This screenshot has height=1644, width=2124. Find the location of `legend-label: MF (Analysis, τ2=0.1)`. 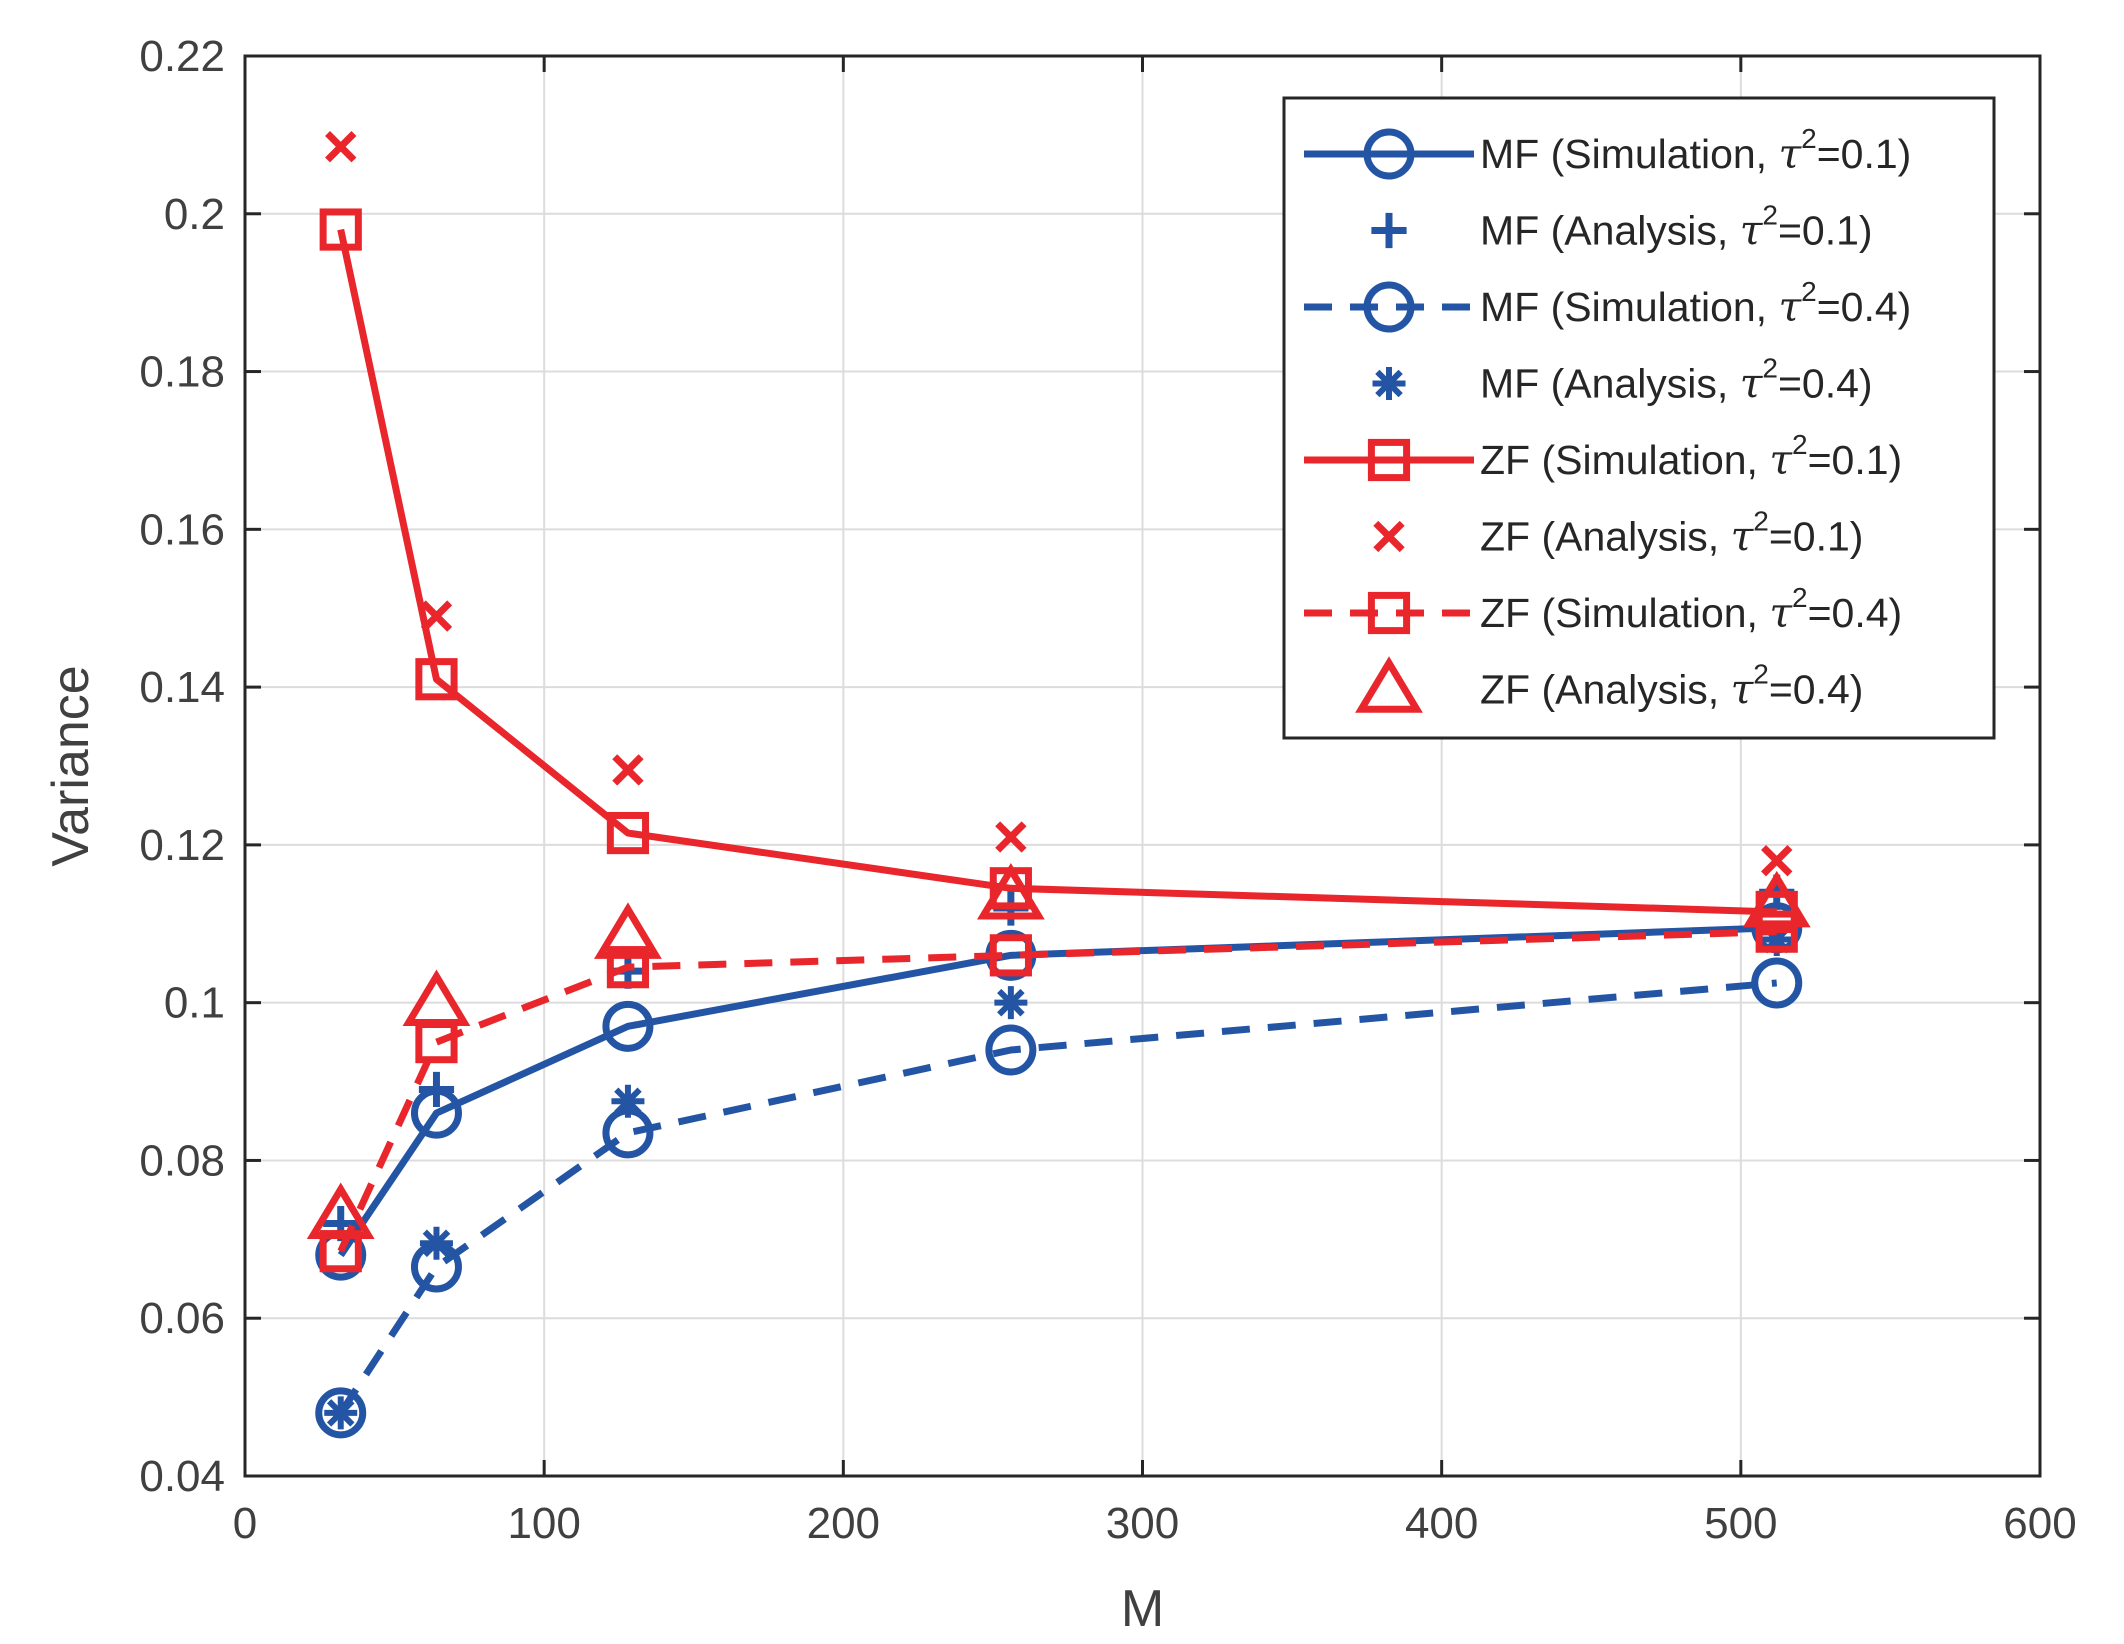

legend-label: MF (Analysis, τ2=0.1) is located at coordinates (1676, 227).